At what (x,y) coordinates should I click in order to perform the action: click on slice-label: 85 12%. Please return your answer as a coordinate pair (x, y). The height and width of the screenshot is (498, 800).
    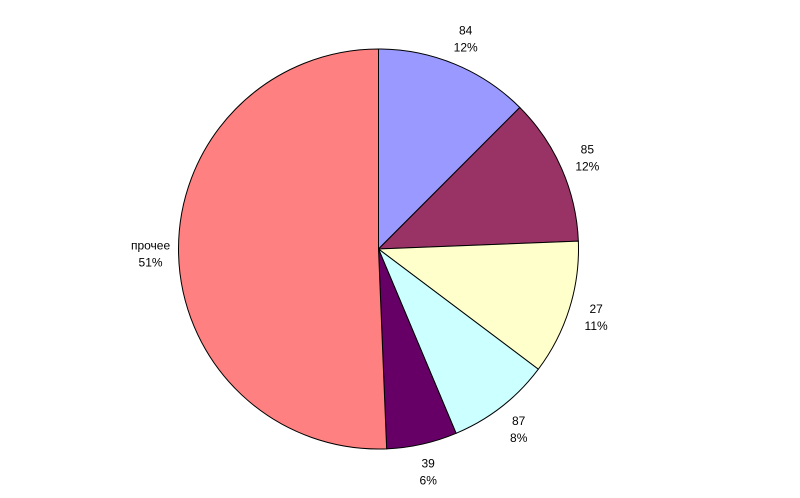
    Looking at the image, I should click on (587, 158).